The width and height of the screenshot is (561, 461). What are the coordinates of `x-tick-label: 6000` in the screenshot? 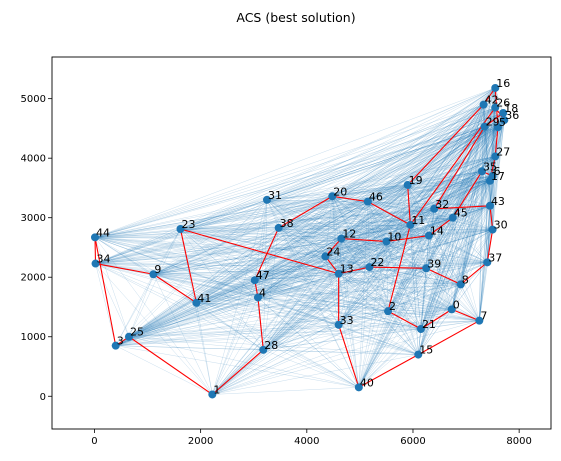 It's located at (412, 441).